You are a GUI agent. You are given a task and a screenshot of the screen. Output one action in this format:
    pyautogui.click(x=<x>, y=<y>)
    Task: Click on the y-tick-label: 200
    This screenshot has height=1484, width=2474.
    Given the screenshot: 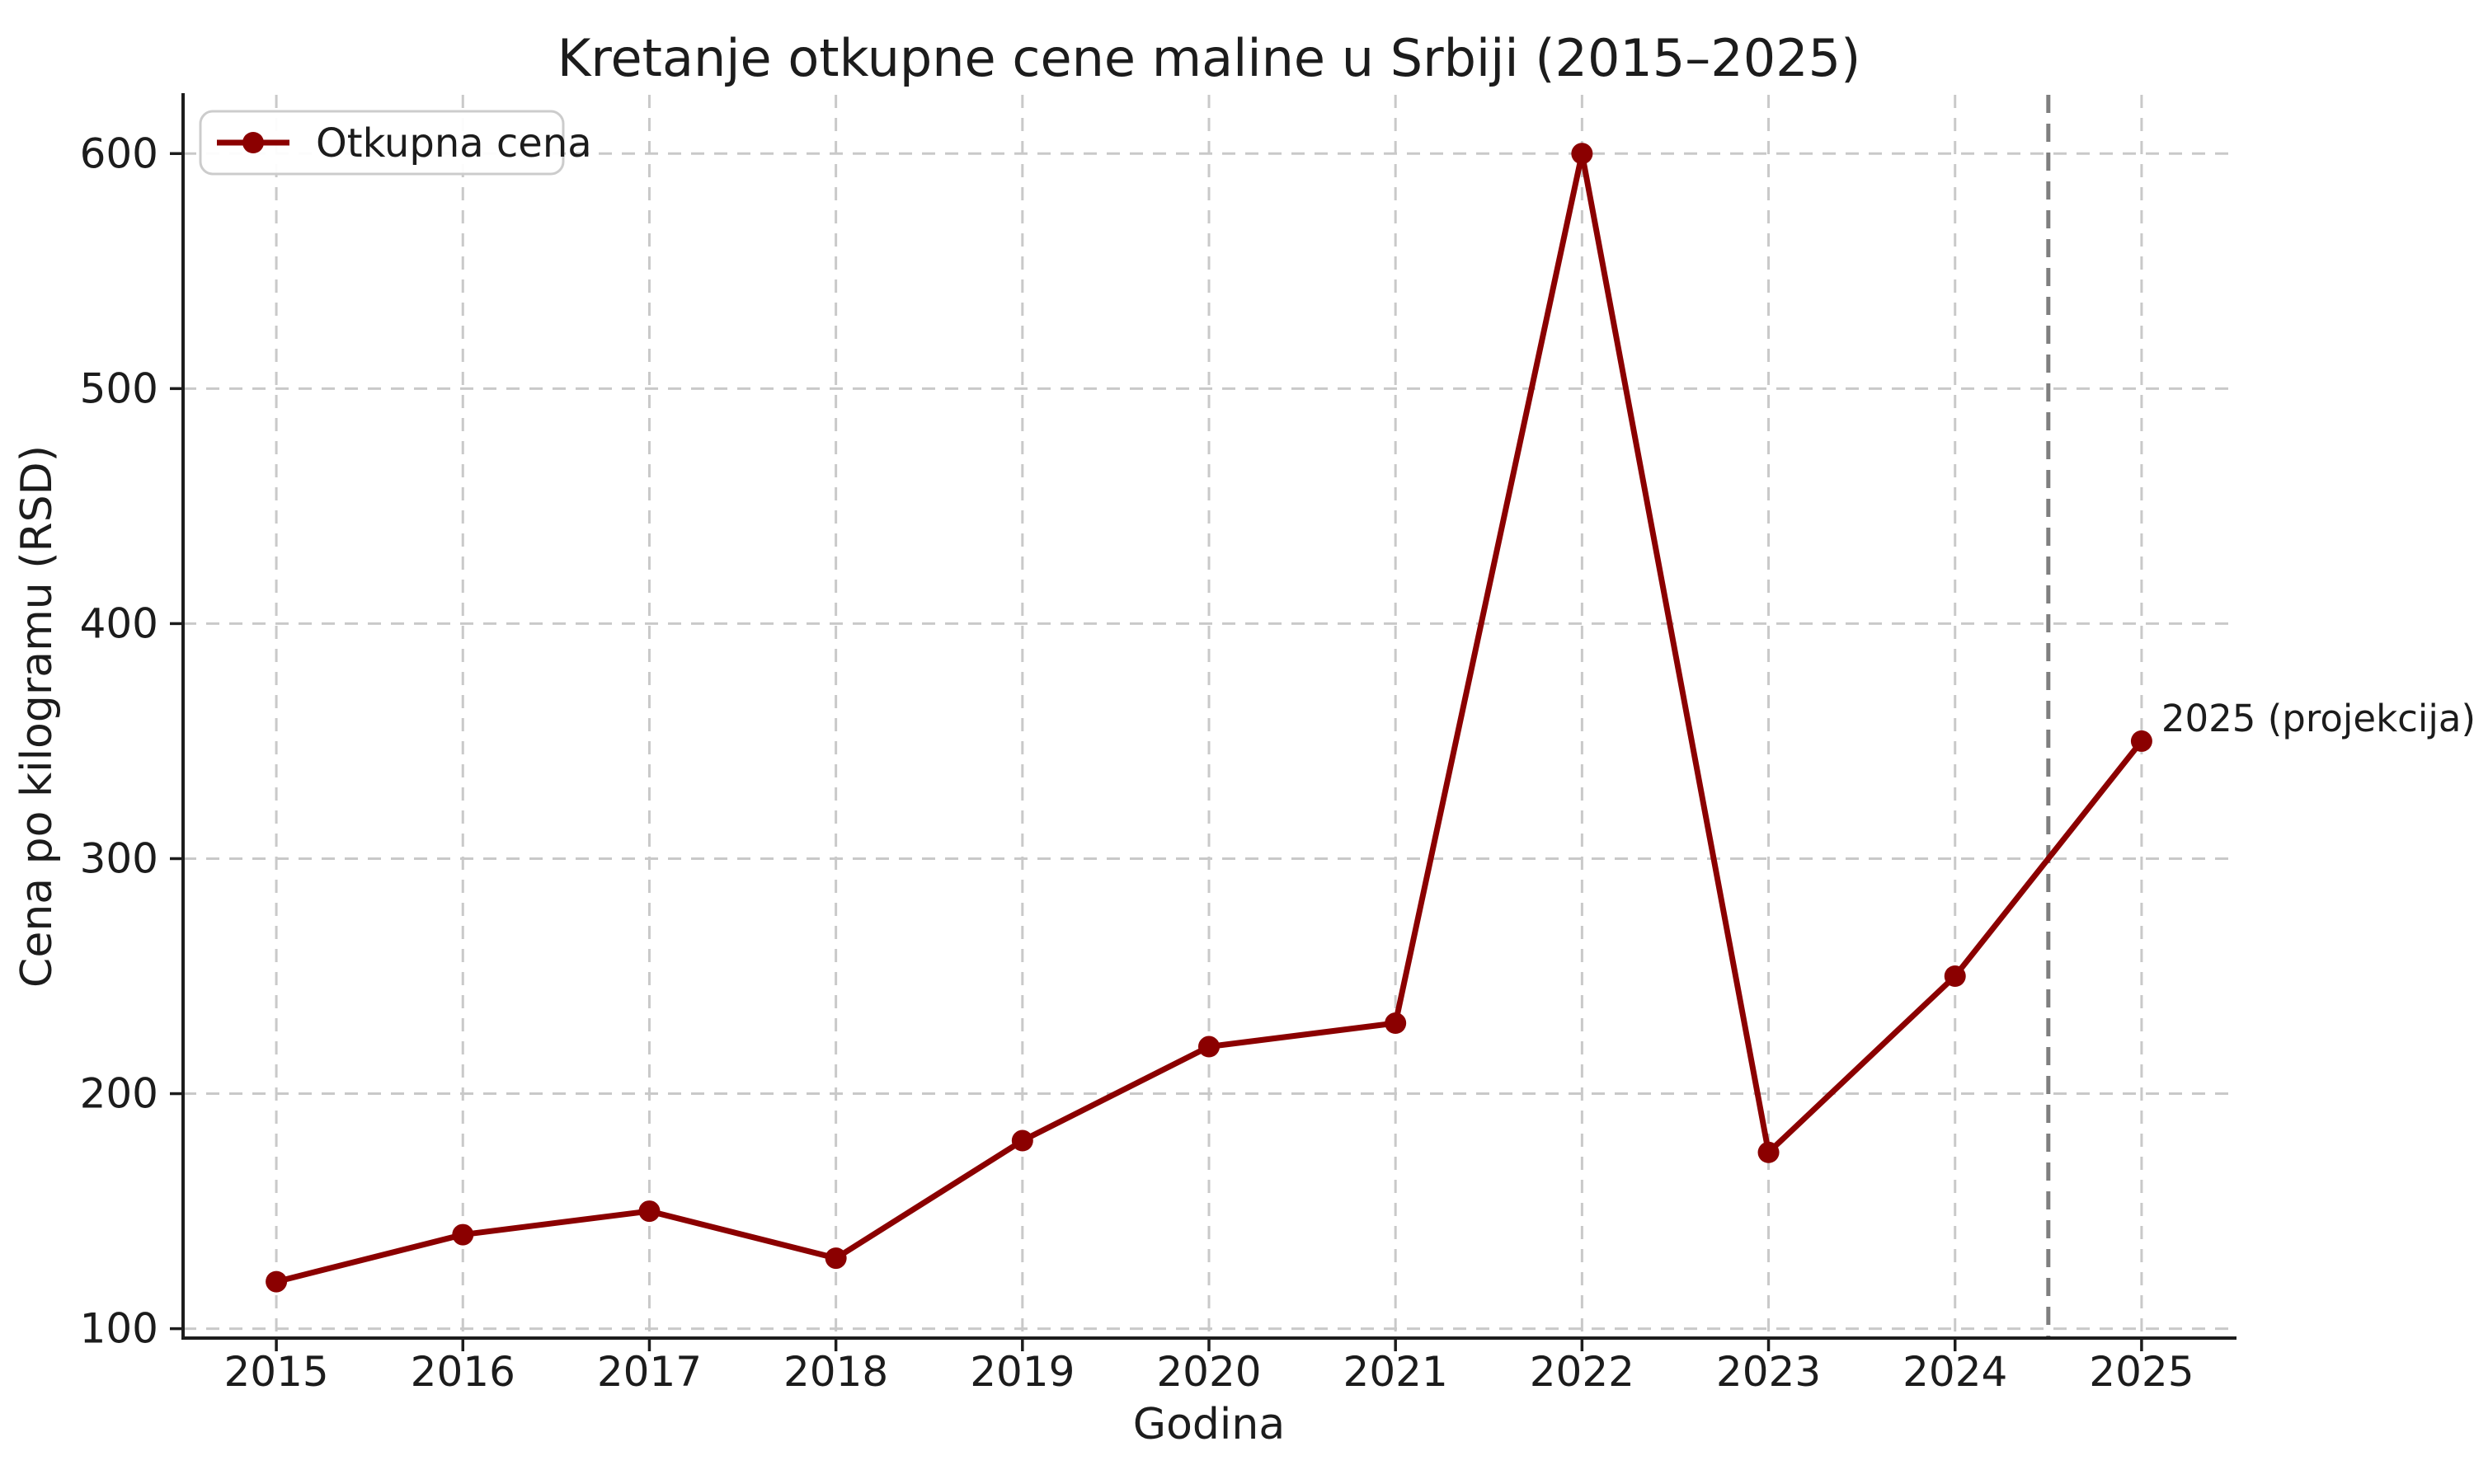 What is the action you would take?
    pyautogui.click(x=119, y=1094)
    